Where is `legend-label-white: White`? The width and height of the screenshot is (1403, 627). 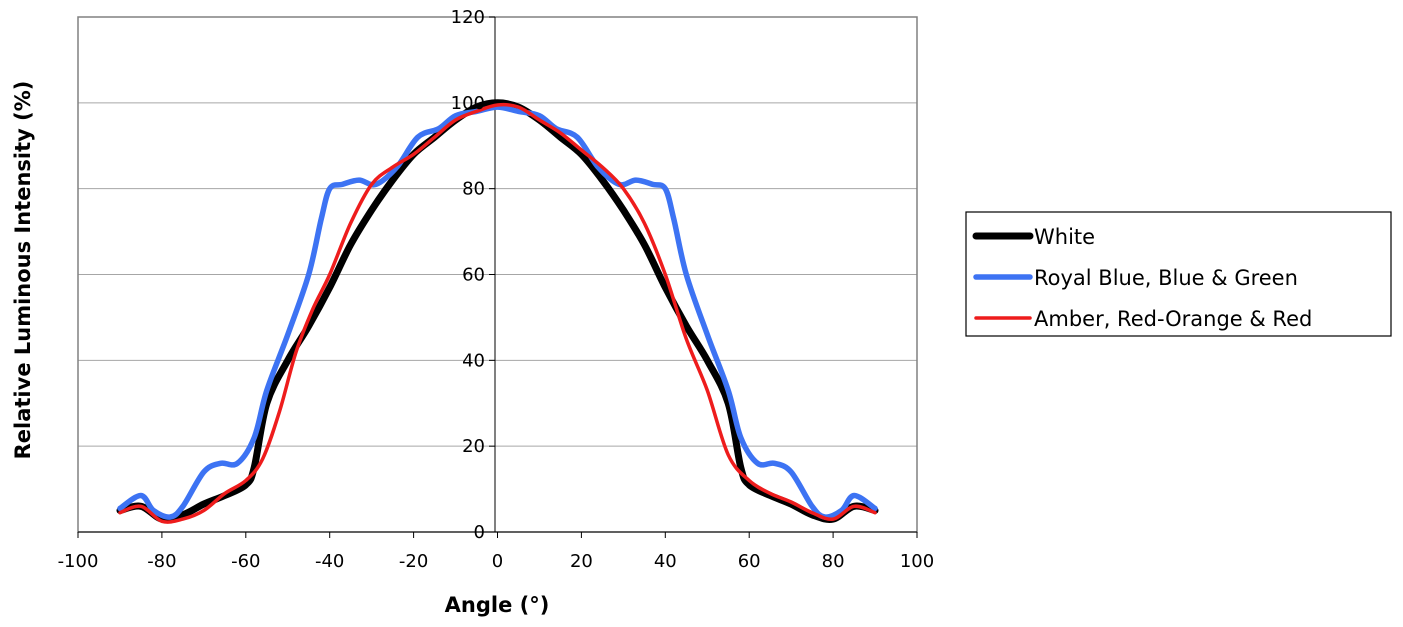
legend-label-white: White is located at coordinates (1064, 237).